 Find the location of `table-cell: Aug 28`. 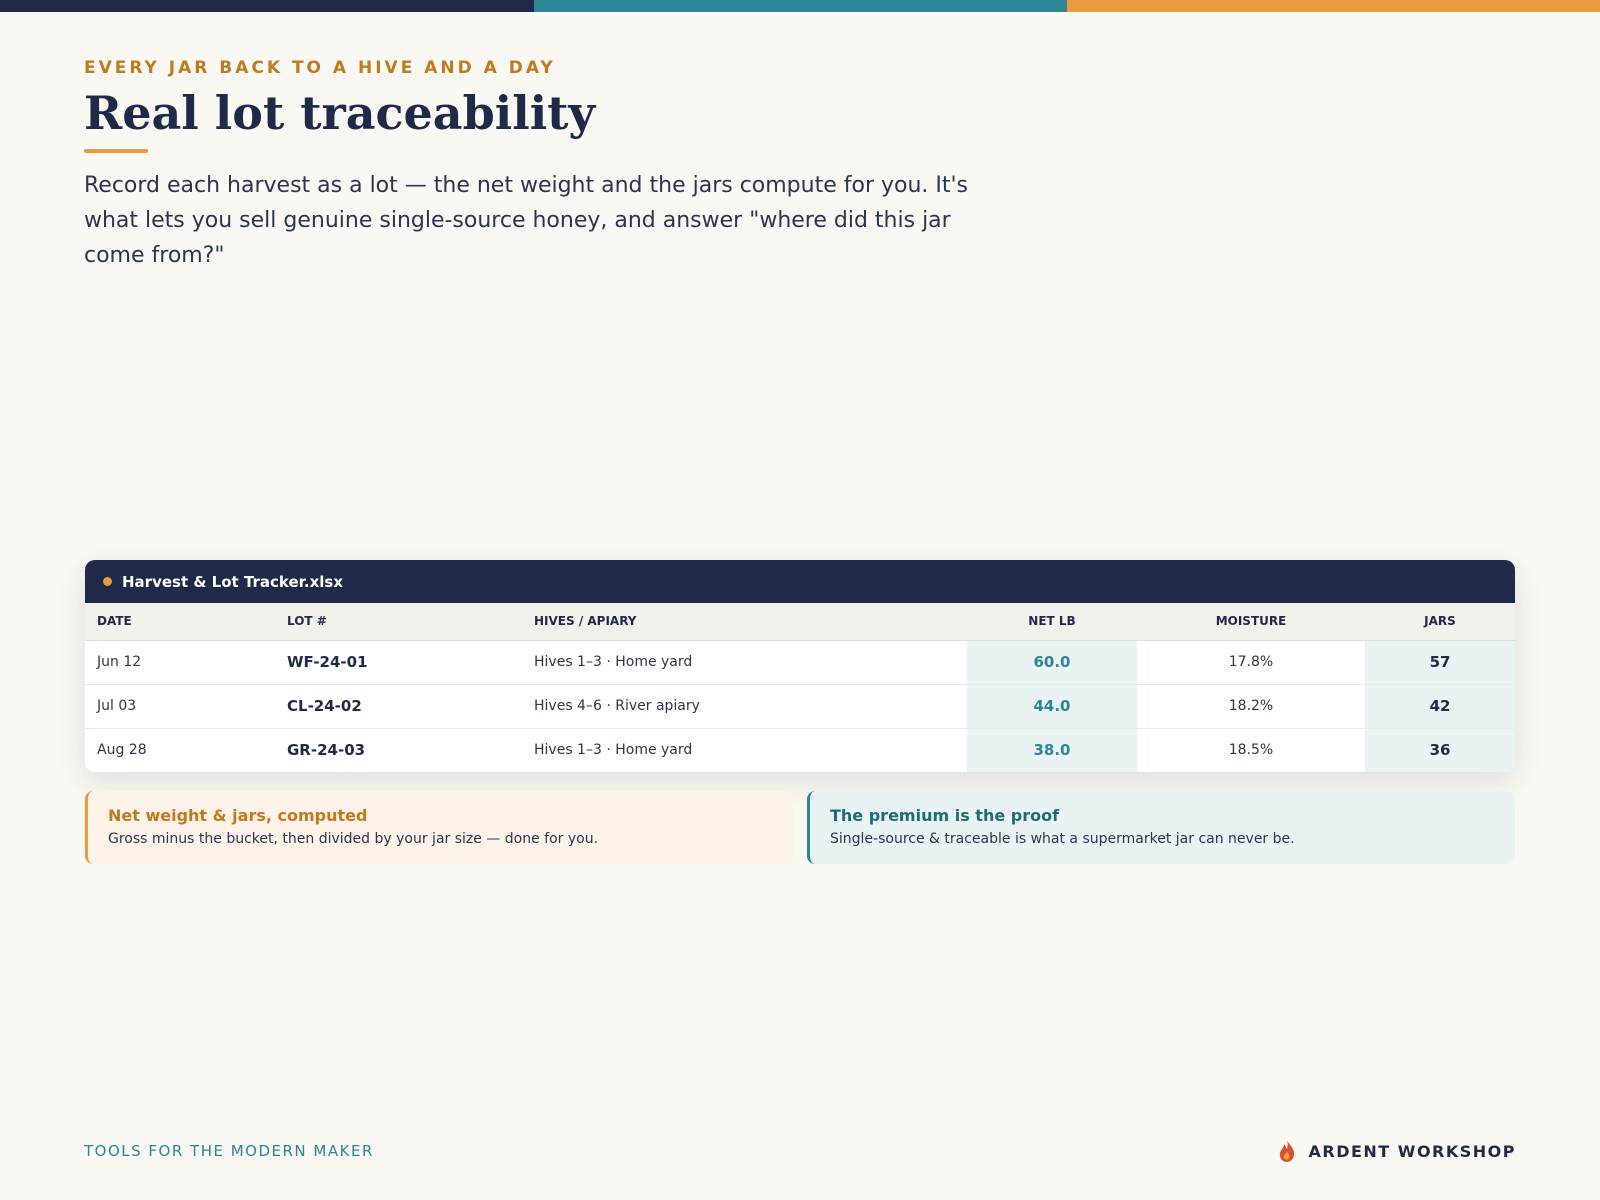

table-cell: Aug 28 is located at coordinates (122, 750).